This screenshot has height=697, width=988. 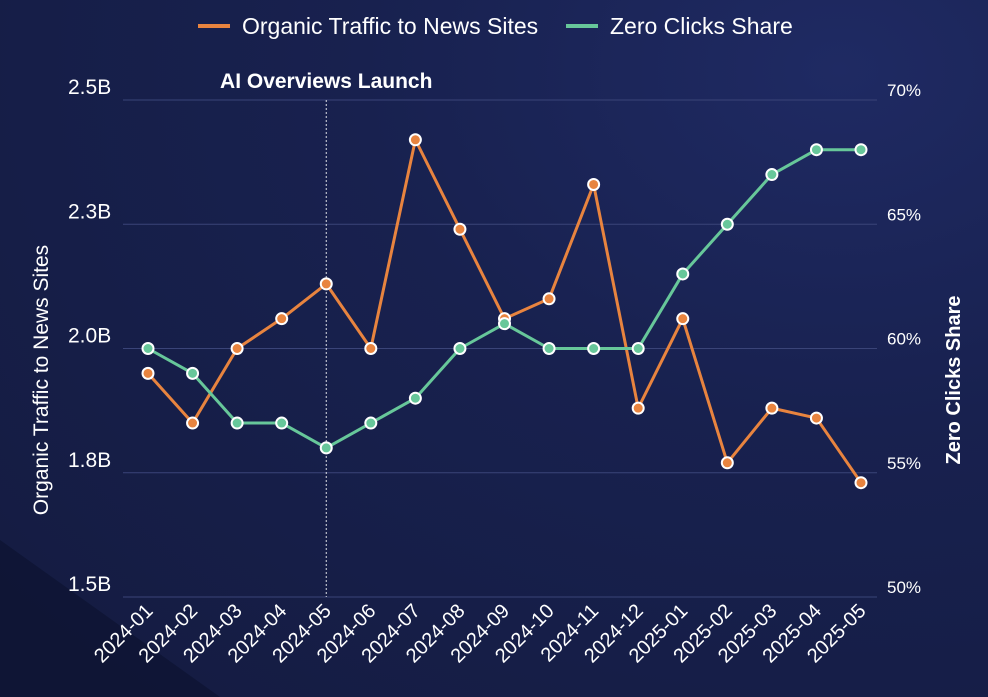 What do you see at coordinates (954, 380) in the screenshot?
I see `y2-axis-title: Zero Clicks Share` at bounding box center [954, 380].